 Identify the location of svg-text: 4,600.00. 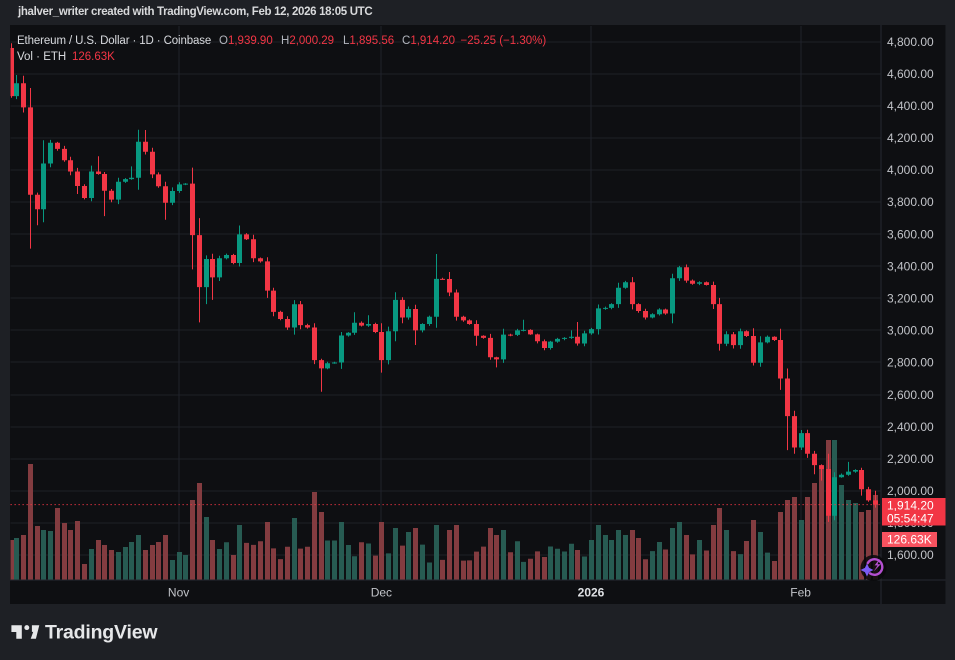
(910, 74).